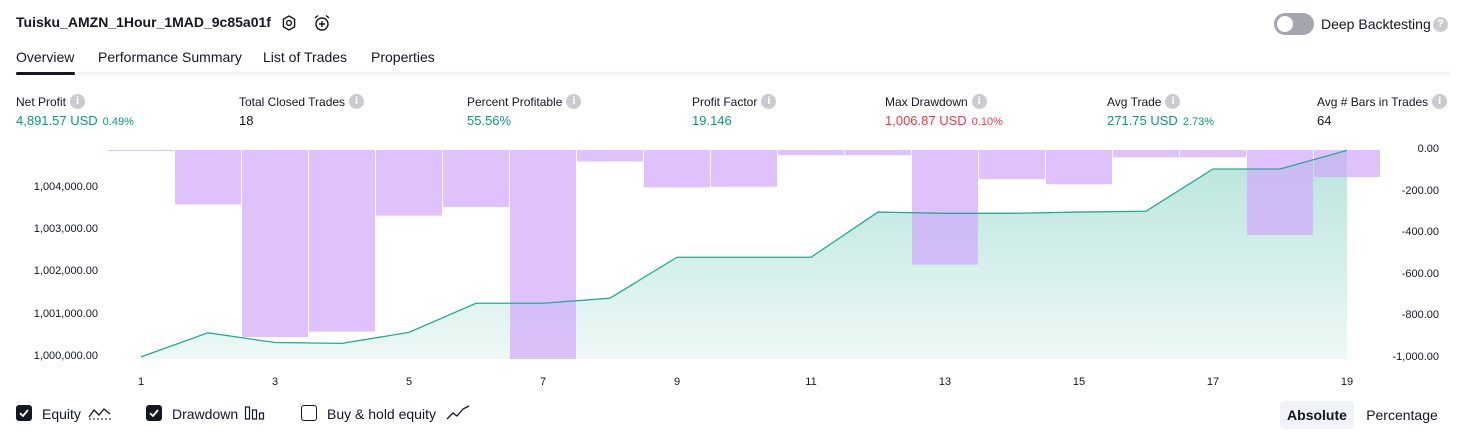 Image resolution: width=1466 pixels, height=438 pixels. I want to click on deep-backtesting-toggle, so click(1294, 24).